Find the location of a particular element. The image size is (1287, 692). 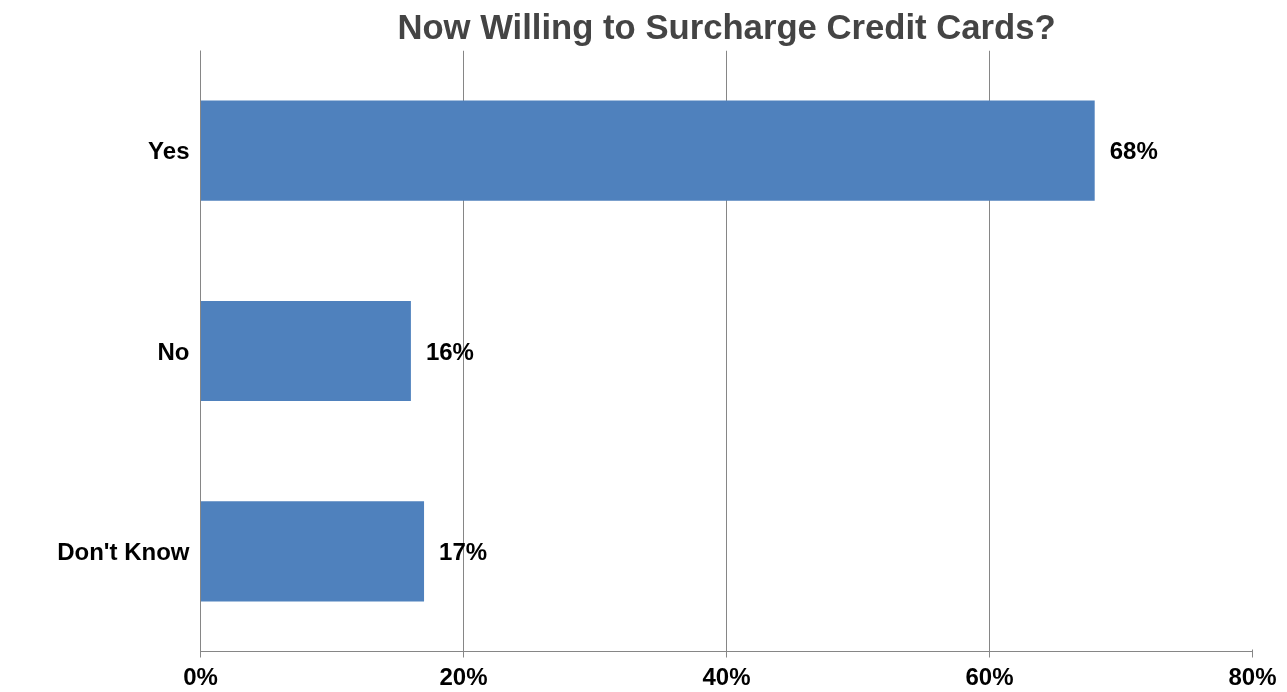

chart-title: Now Willing to Surcharge Credit Cards? is located at coordinates (726, 26).